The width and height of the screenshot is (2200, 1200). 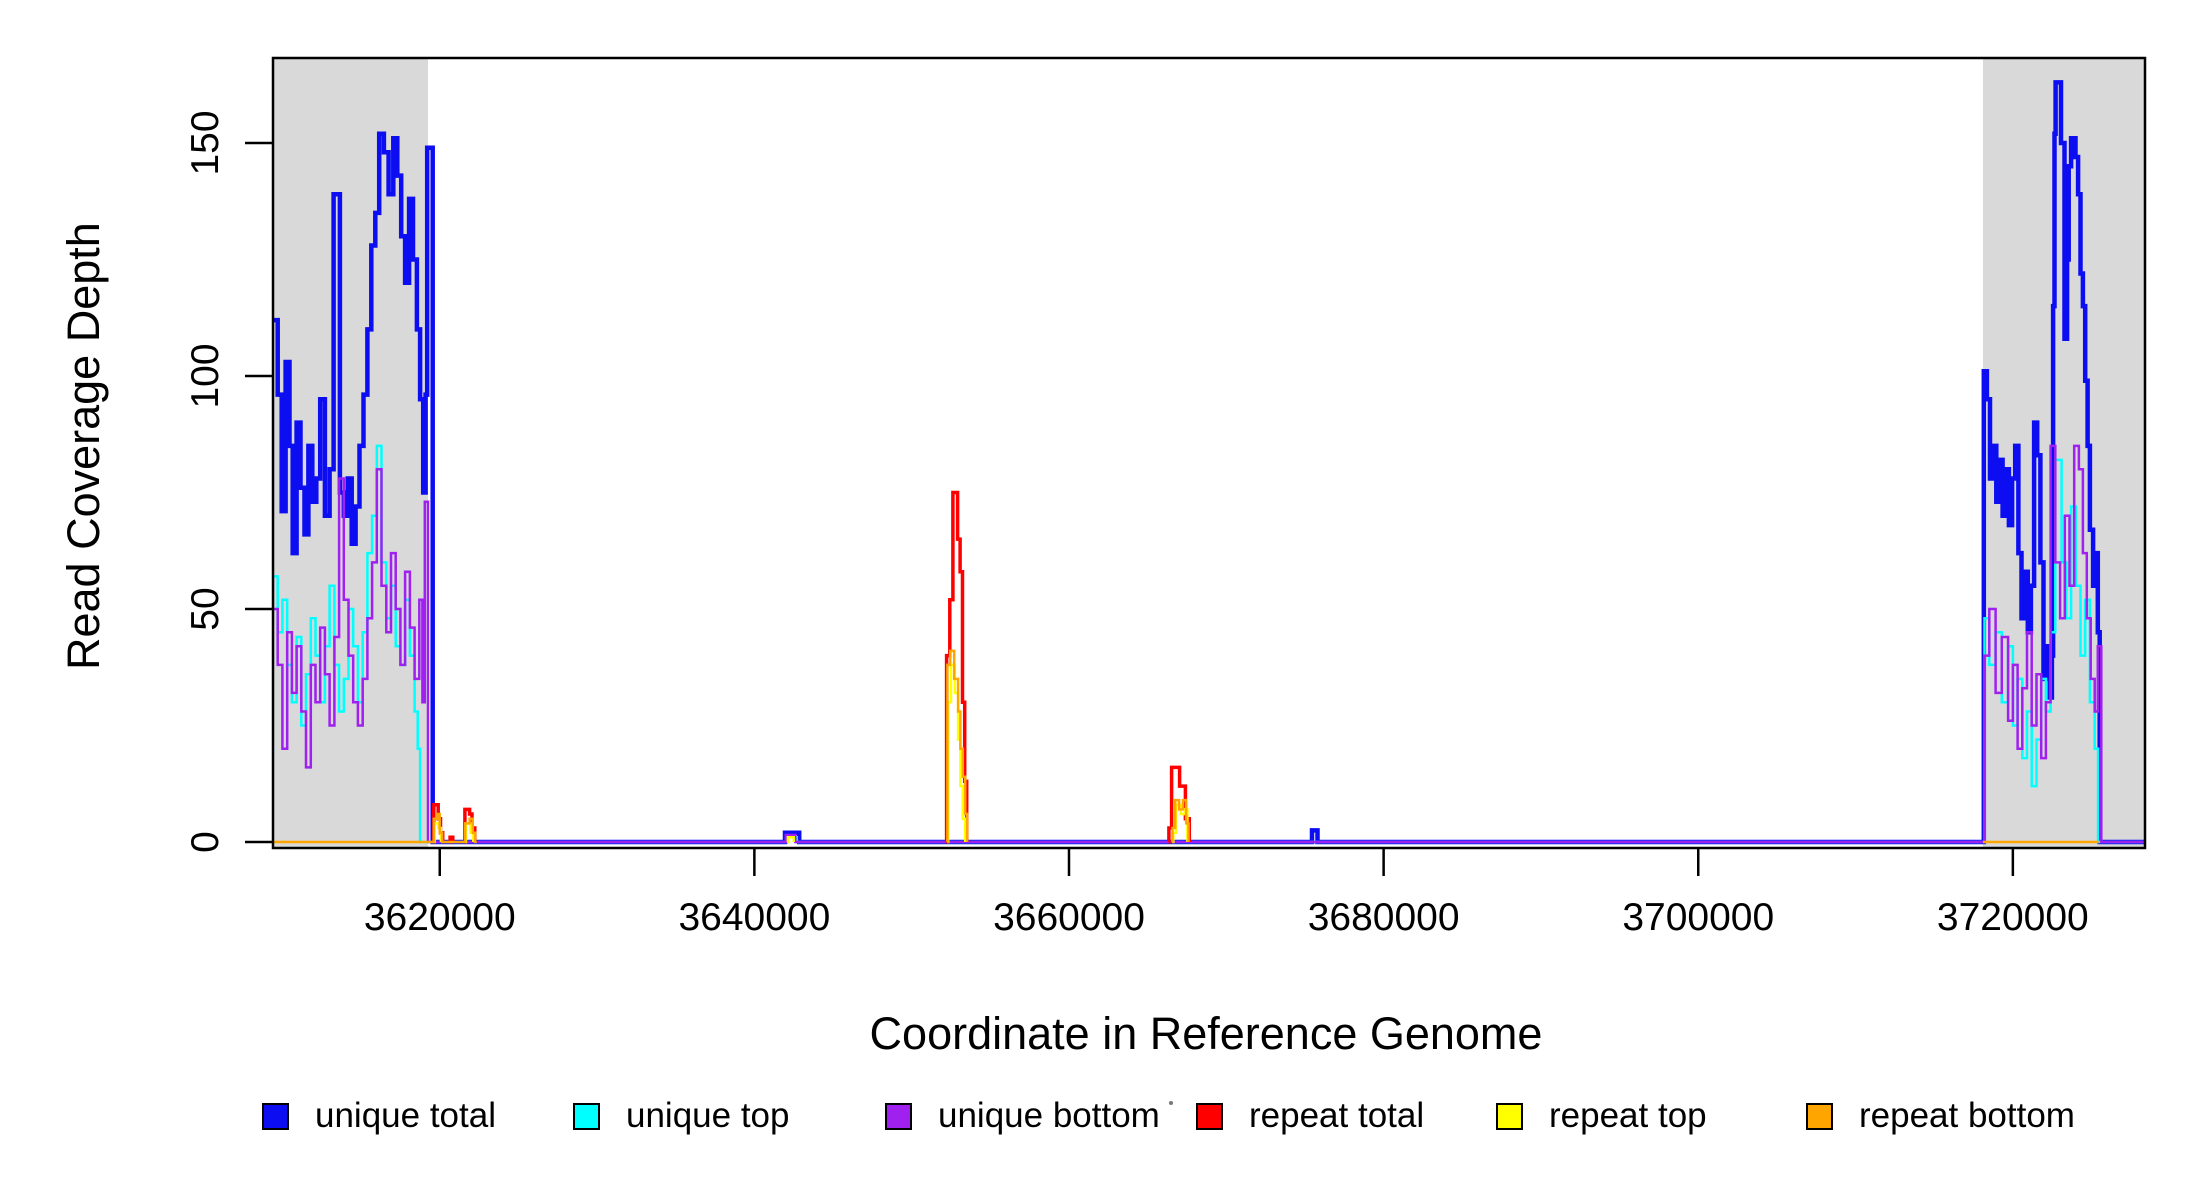 I want to click on series-repeat-total, so click(x=956, y=667).